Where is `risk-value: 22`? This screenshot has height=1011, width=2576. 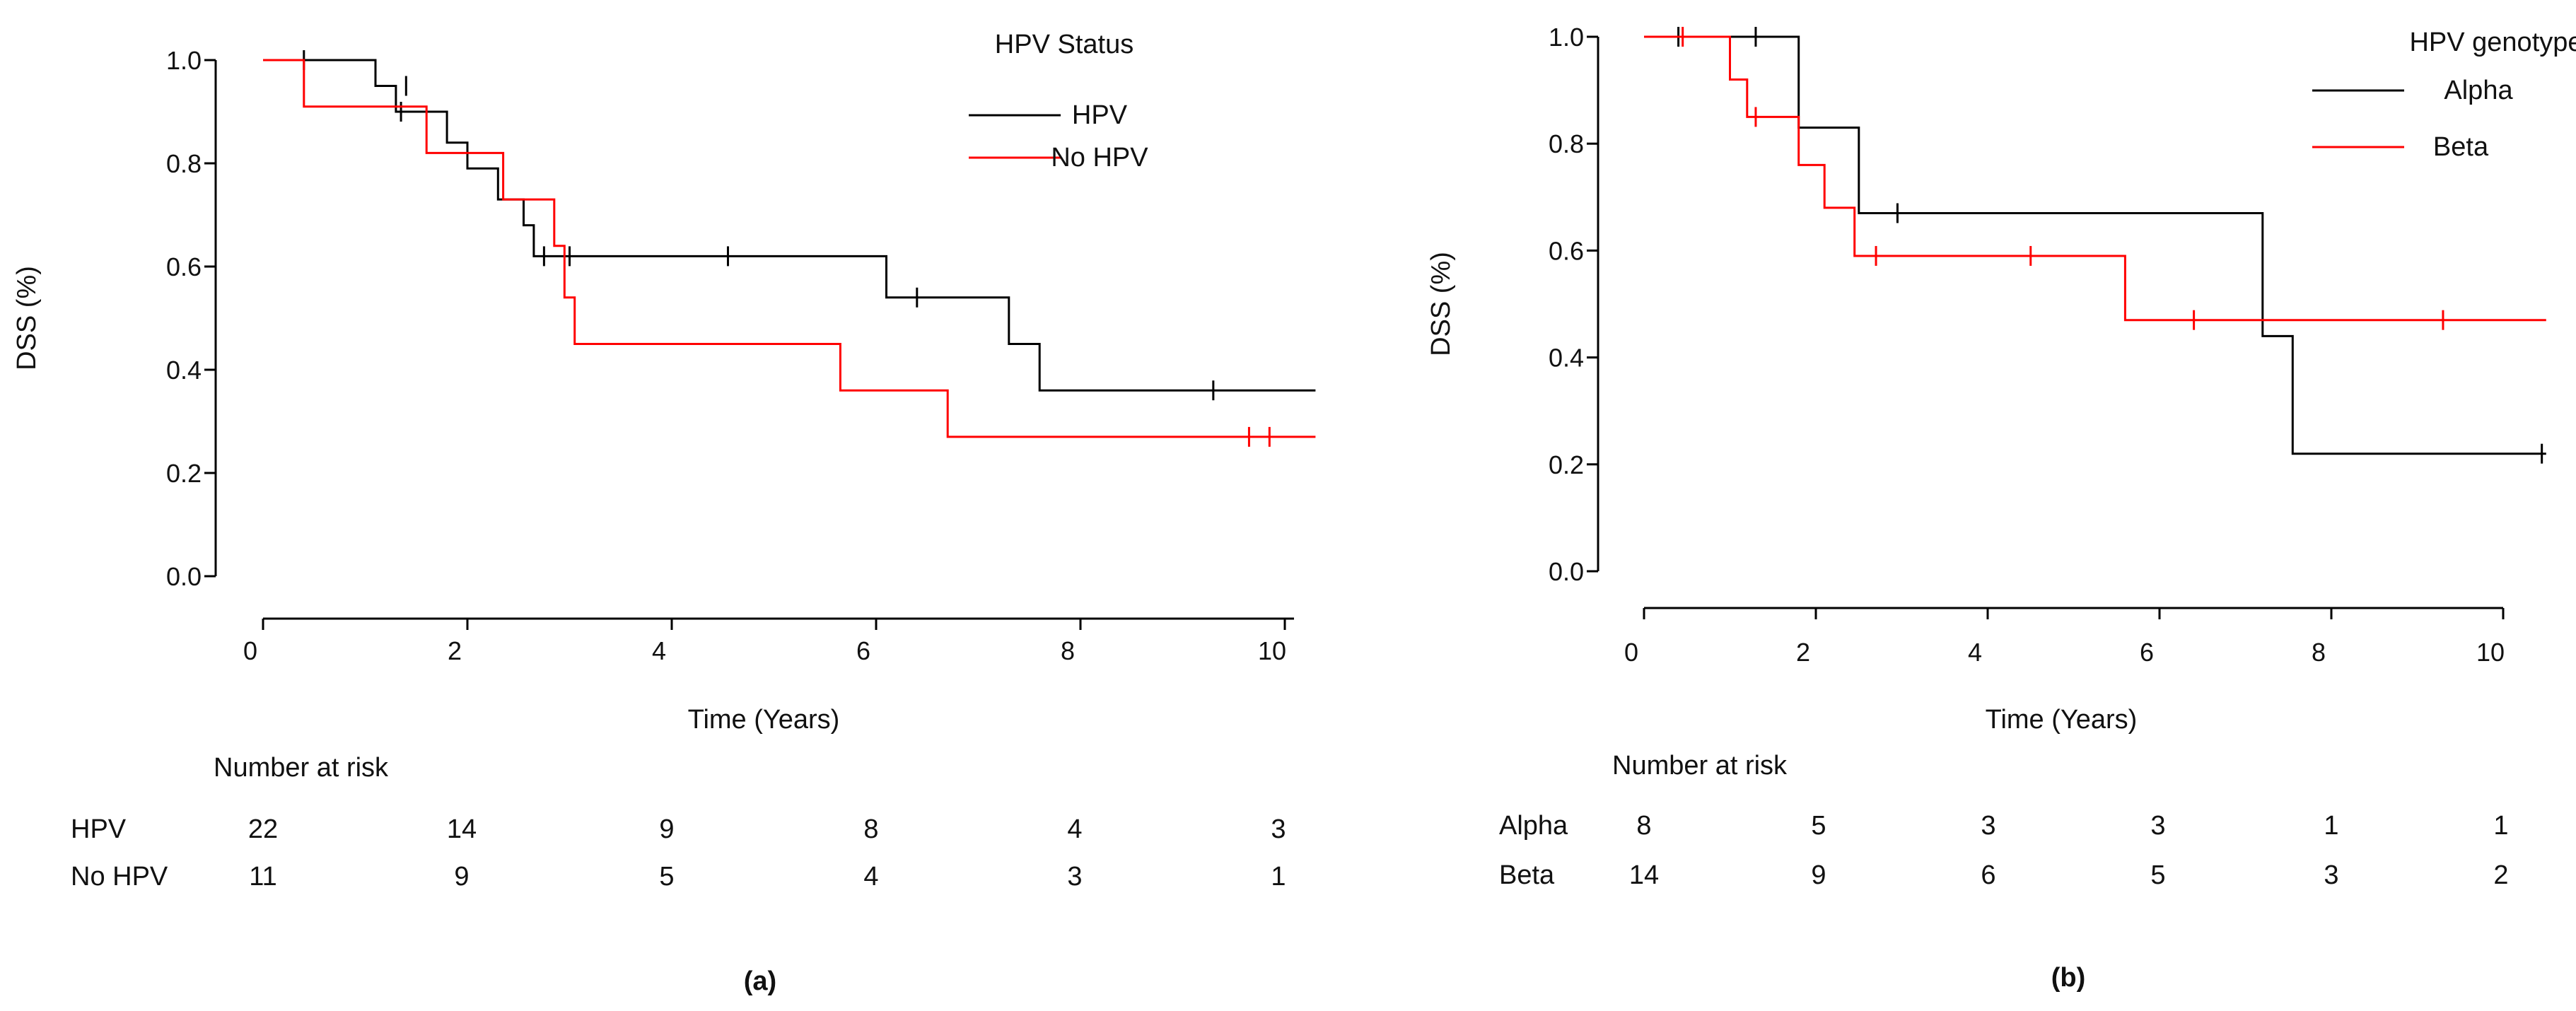
risk-value: 22 is located at coordinates (263, 829).